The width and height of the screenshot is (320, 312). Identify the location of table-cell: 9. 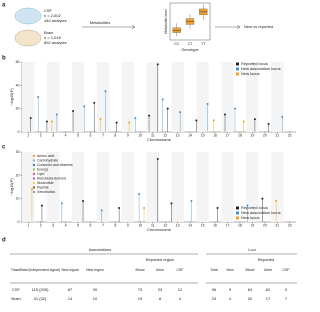
(230, 289).